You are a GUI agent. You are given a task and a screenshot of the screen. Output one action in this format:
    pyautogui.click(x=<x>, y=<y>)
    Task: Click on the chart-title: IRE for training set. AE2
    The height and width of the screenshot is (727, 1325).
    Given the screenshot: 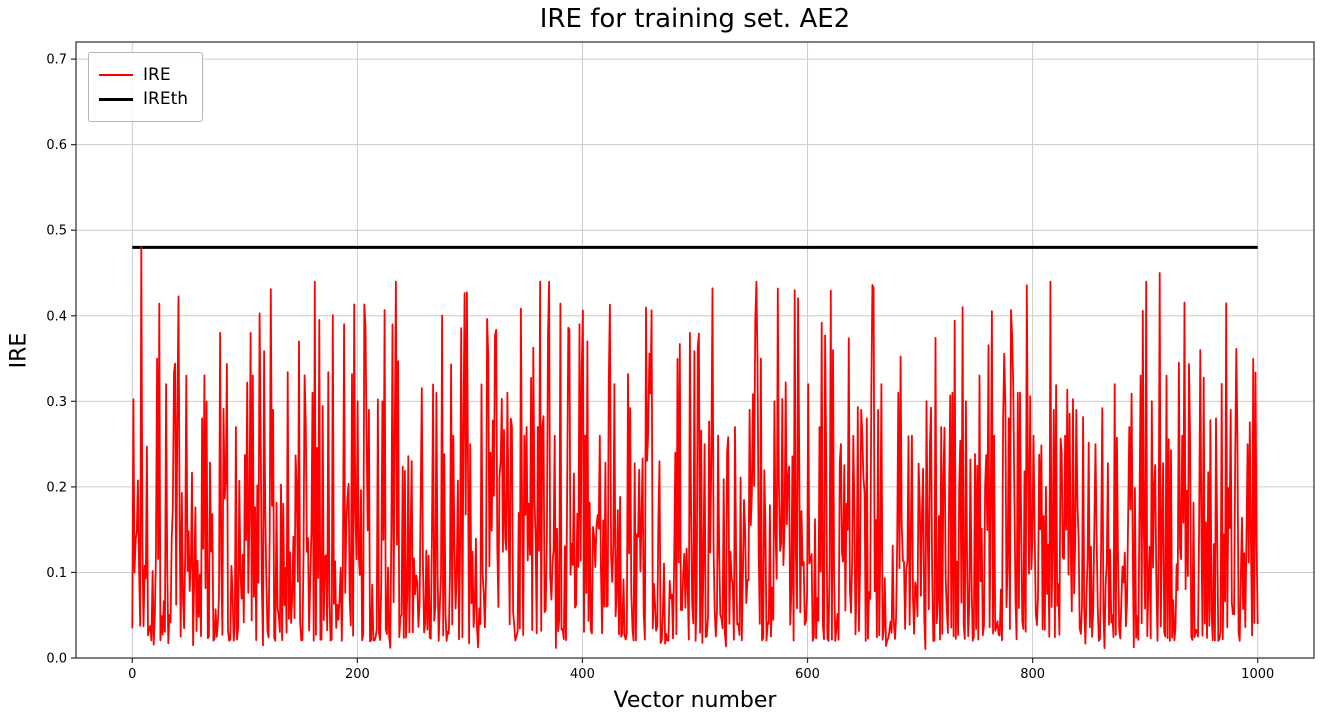 What is the action you would take?
    pyautogui.click(x=695, y=19)
    